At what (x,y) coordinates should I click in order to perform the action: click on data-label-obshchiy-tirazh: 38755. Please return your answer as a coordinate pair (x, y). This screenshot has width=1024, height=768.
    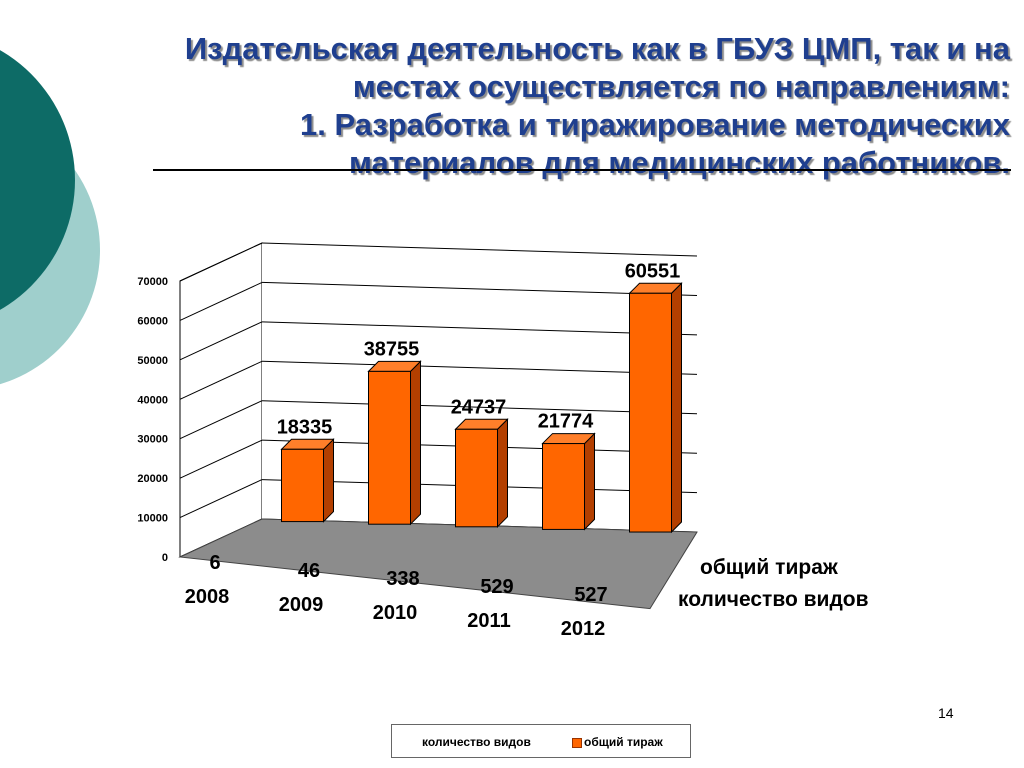
    Looking at the image, I should click on (392, 349).